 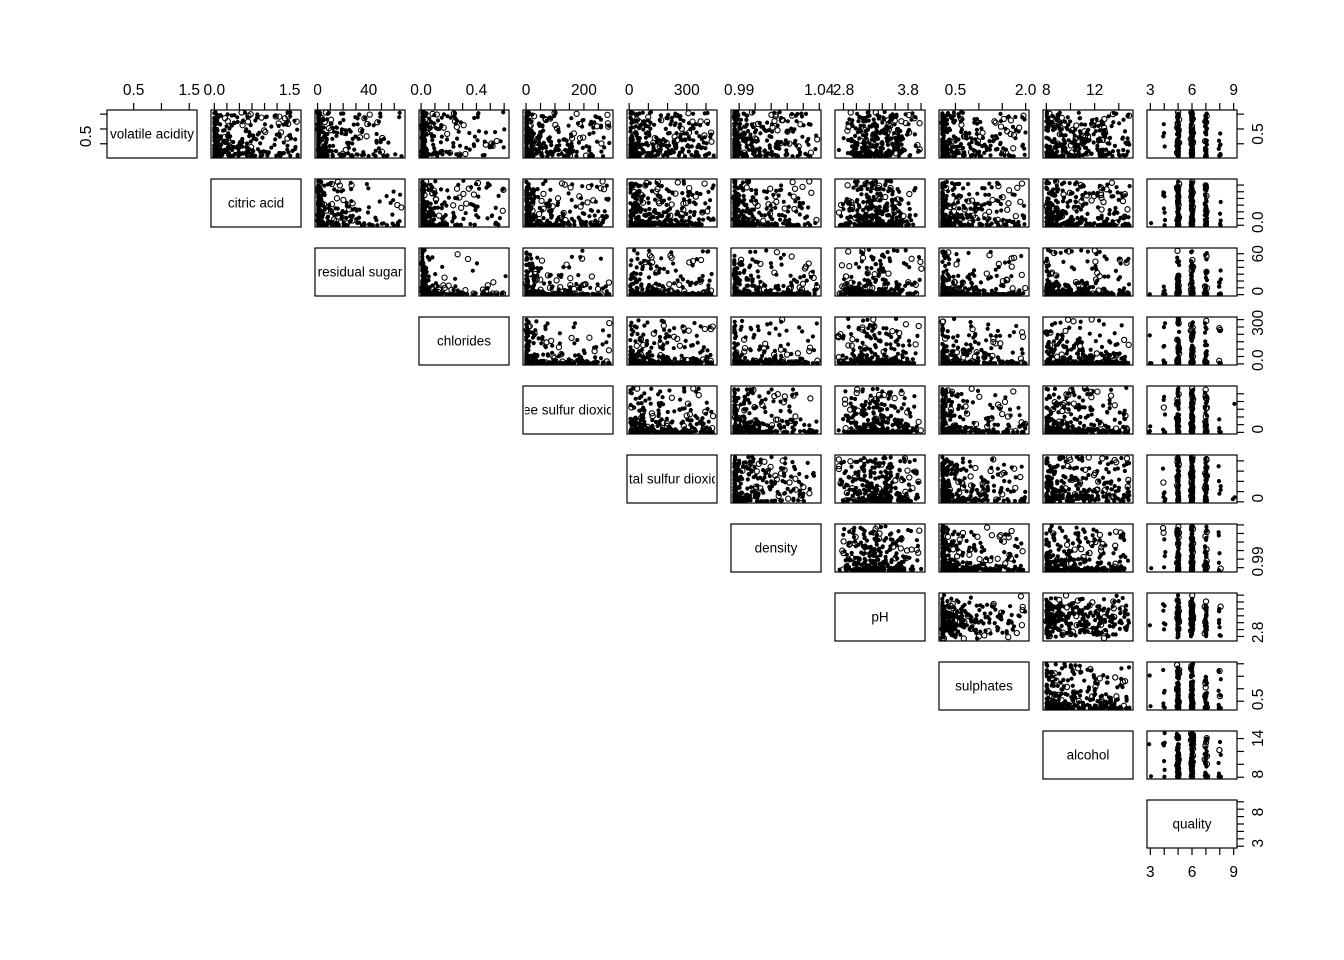 I want to click on panel-chlorides-vs-quality, so click(x=1192, y=341).